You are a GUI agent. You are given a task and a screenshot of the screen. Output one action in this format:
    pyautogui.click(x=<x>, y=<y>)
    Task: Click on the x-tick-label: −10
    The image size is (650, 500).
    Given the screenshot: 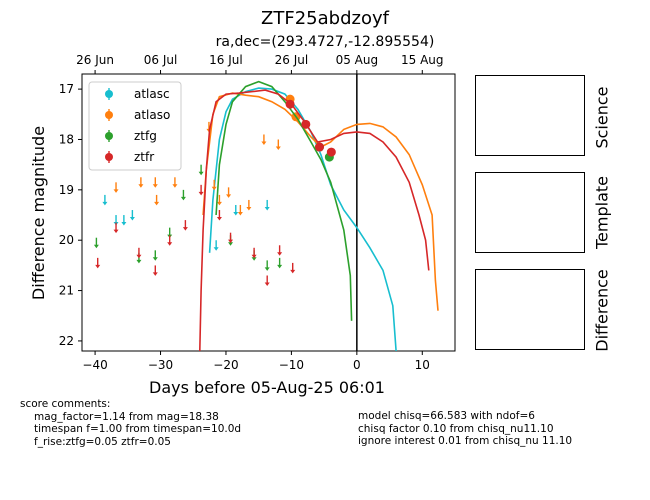 What is the action you would take?
    pyautogui.click(x=291, y=365)
    